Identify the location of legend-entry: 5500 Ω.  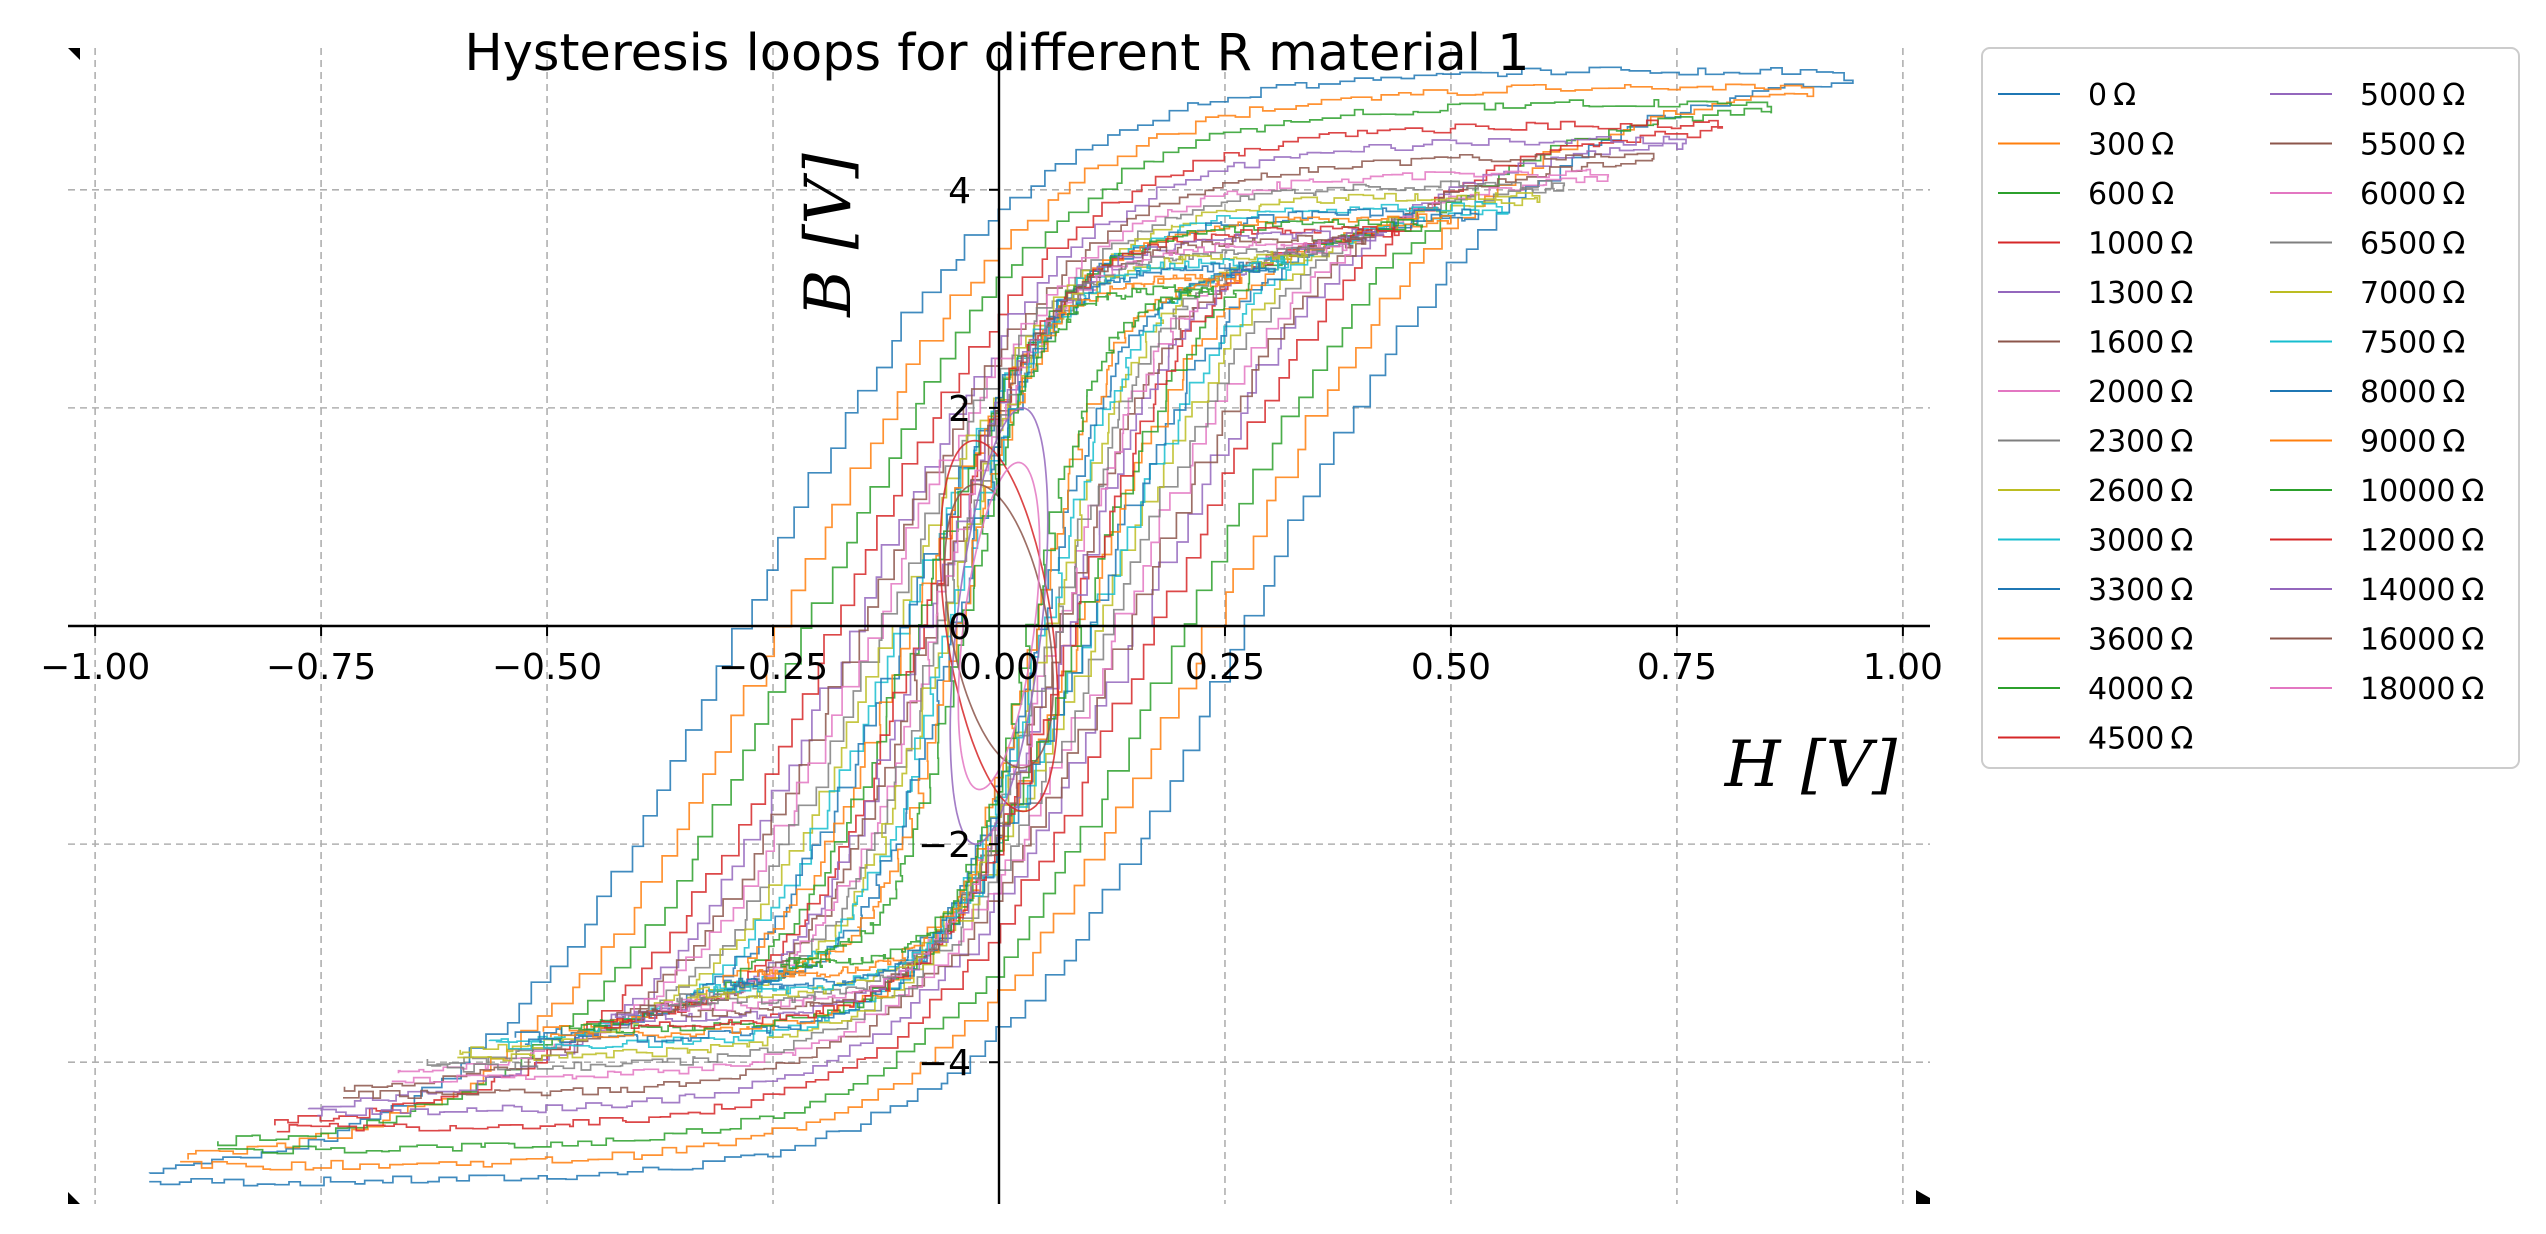
(2367, 145).